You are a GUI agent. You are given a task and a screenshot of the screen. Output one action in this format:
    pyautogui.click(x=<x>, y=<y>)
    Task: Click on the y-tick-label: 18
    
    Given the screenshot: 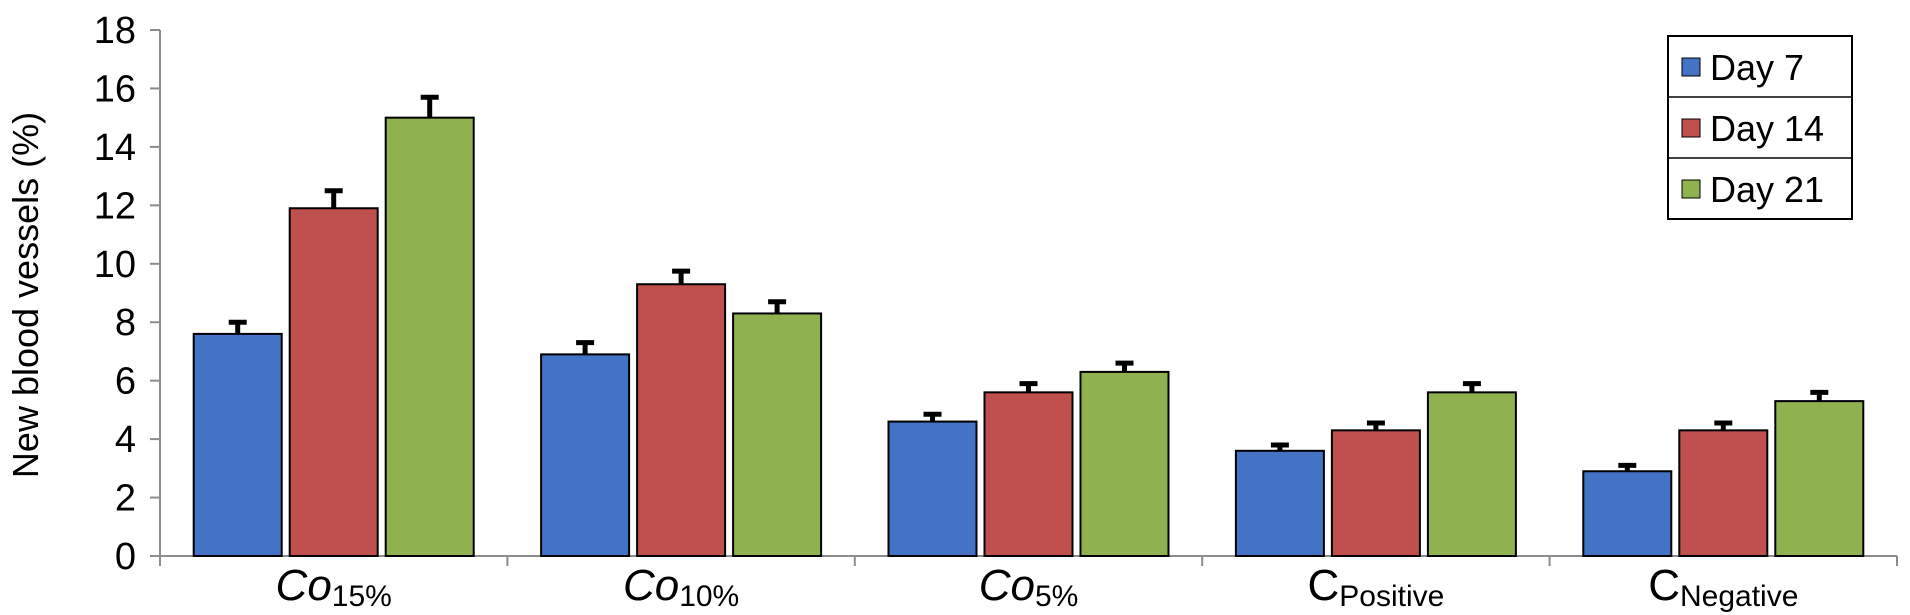 What is the action you would take?
    pyautogui.click(x=115, y=31)
    